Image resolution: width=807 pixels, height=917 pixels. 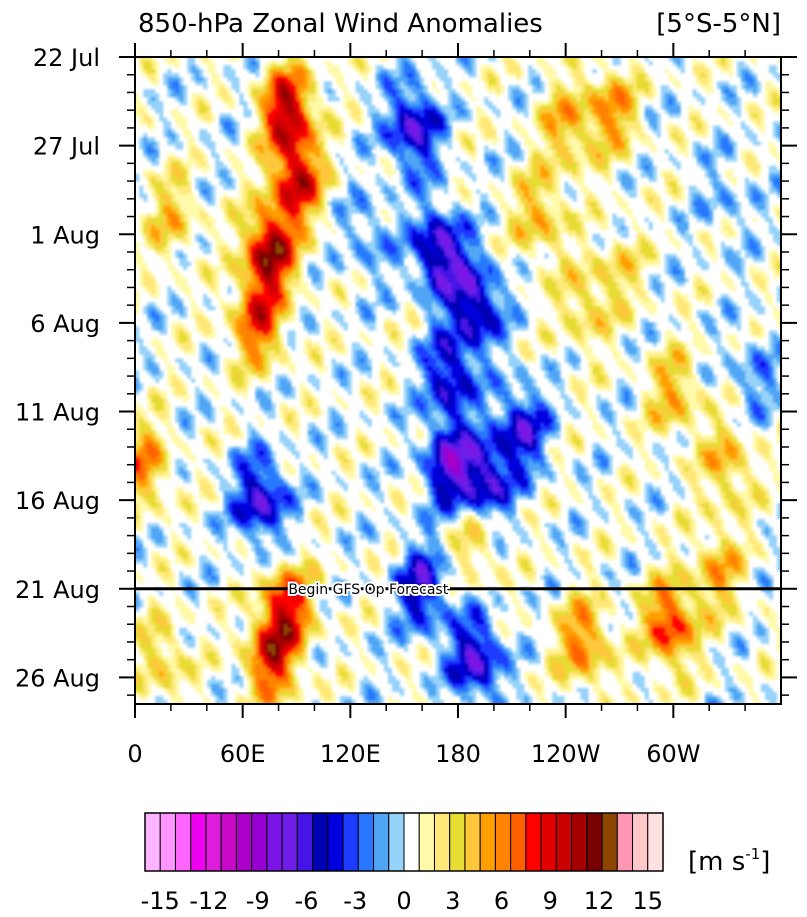 What do you see at coordinates (243, 754) in the screenshot?
I see `x-tick-label: 60E` at bounding box center [243, 754].